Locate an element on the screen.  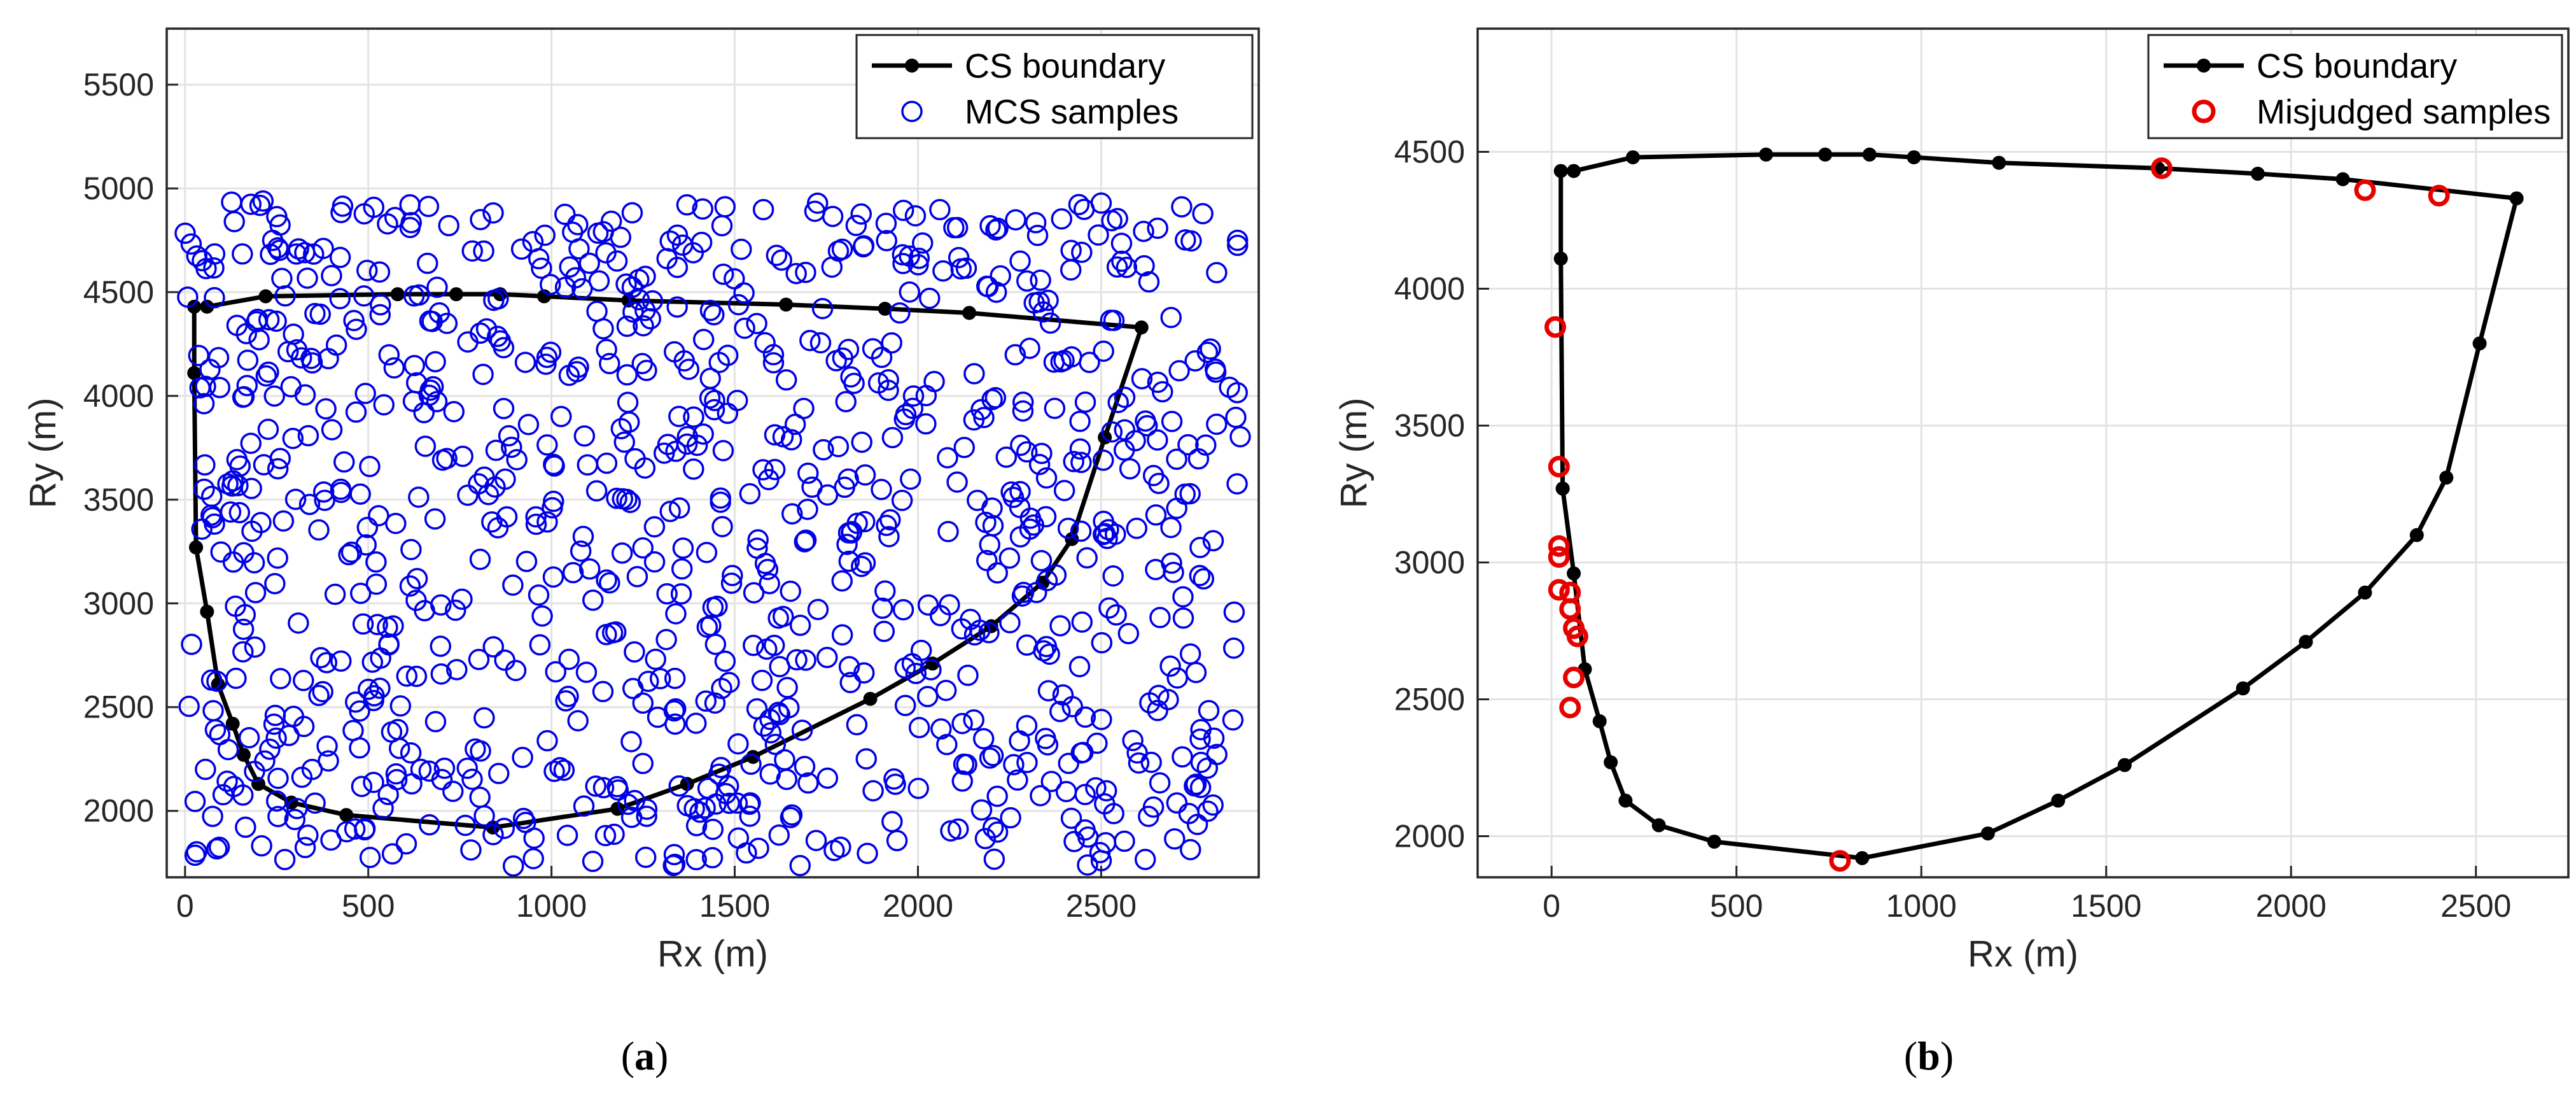
legend-box is located at coordinates (1054, 86).